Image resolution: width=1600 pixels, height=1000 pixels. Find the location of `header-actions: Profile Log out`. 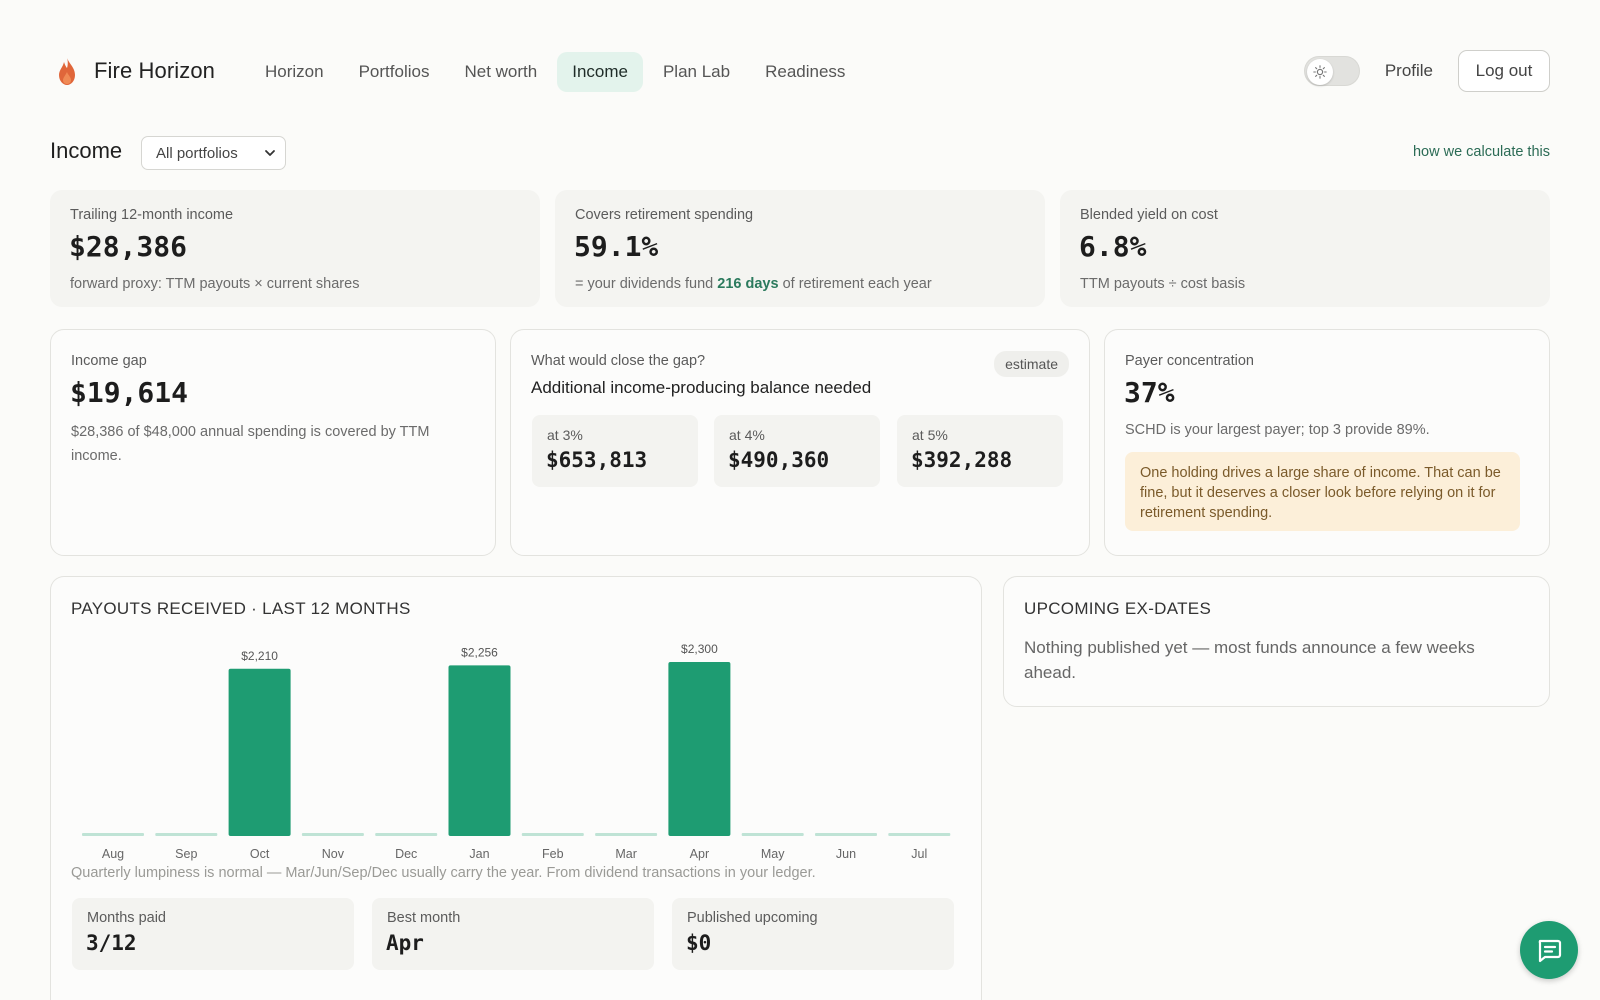

header-actions: Profile Log out is located at coordinates (1426, 71).